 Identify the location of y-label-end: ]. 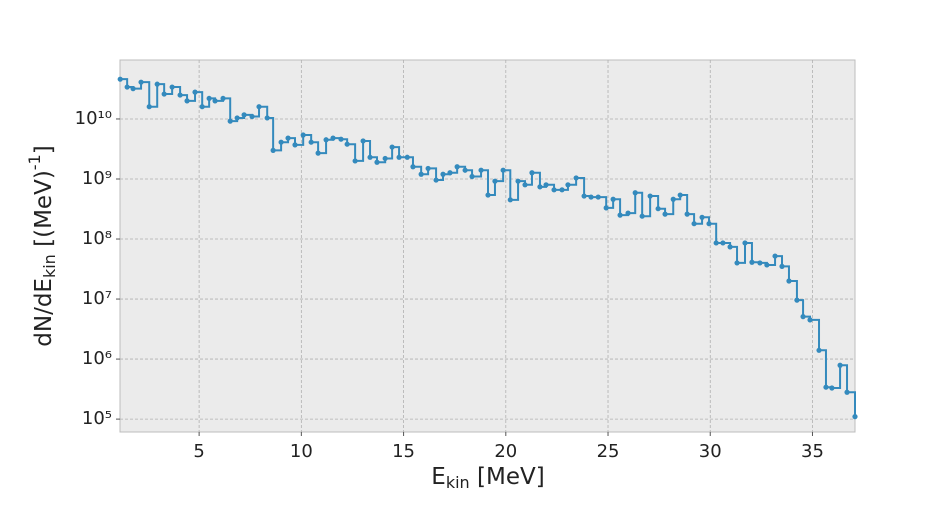
(44, 149).